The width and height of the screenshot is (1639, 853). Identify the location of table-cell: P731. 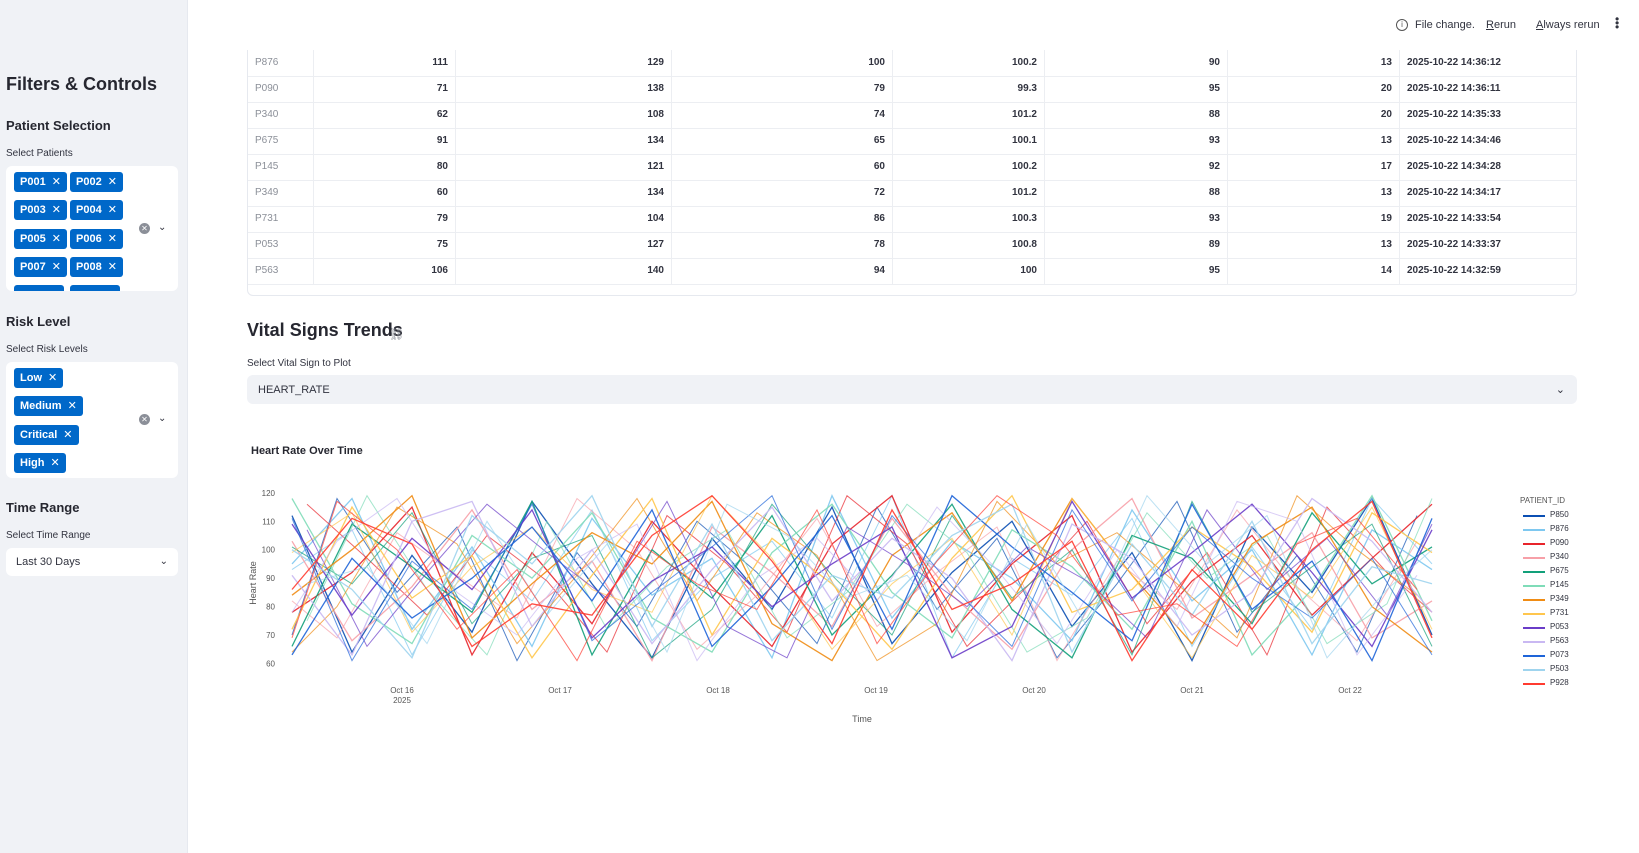
(281, 219).